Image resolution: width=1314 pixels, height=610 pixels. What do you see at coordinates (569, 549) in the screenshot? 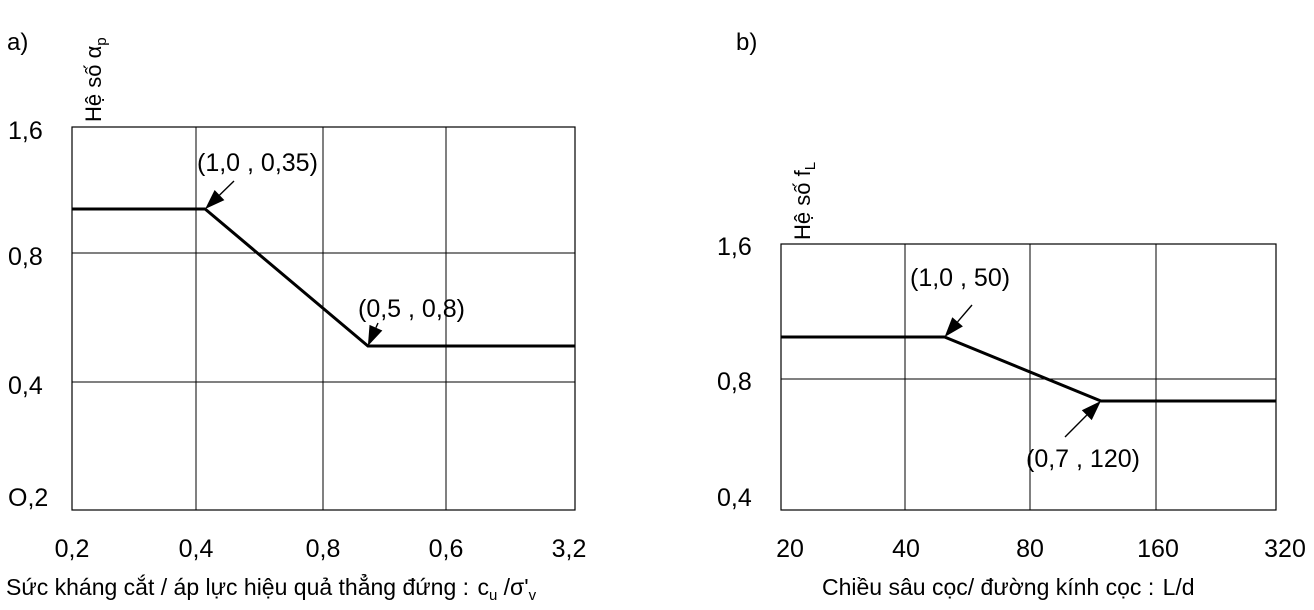
I see `x-tick-a-5: 3,2` at bounding box center [569, 549].